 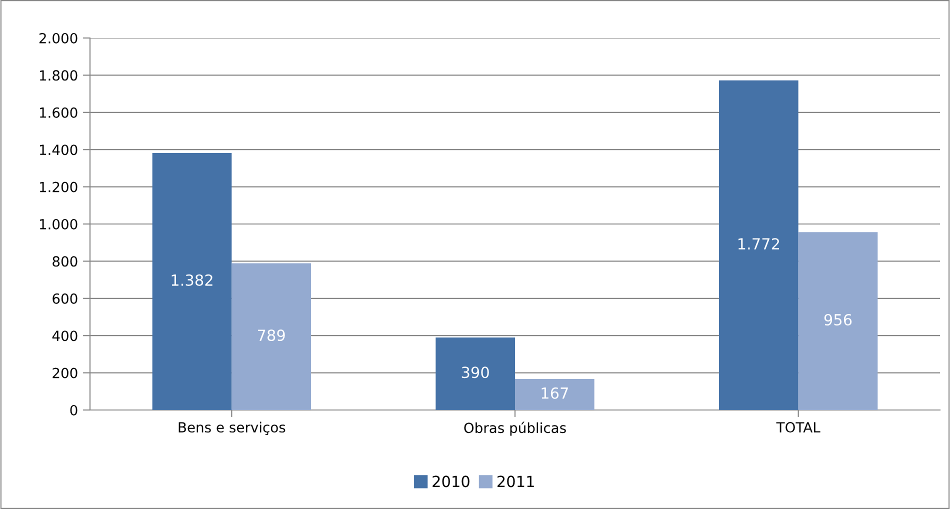 I want to click on data-label: 1.382, so click(x=192, y=280).